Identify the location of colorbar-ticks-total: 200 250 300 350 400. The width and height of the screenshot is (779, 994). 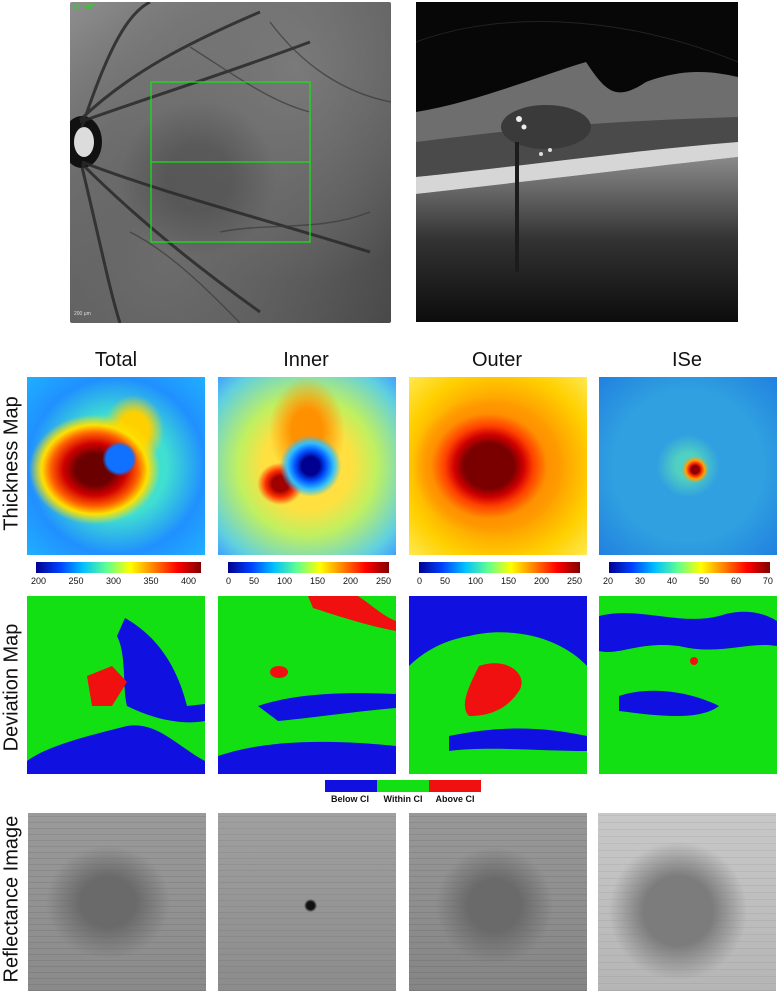
(113, 581).